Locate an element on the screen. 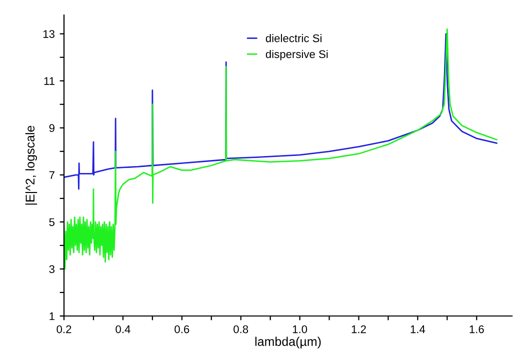  x-tick-label: 0.2 is located at coordinates (64, 329).